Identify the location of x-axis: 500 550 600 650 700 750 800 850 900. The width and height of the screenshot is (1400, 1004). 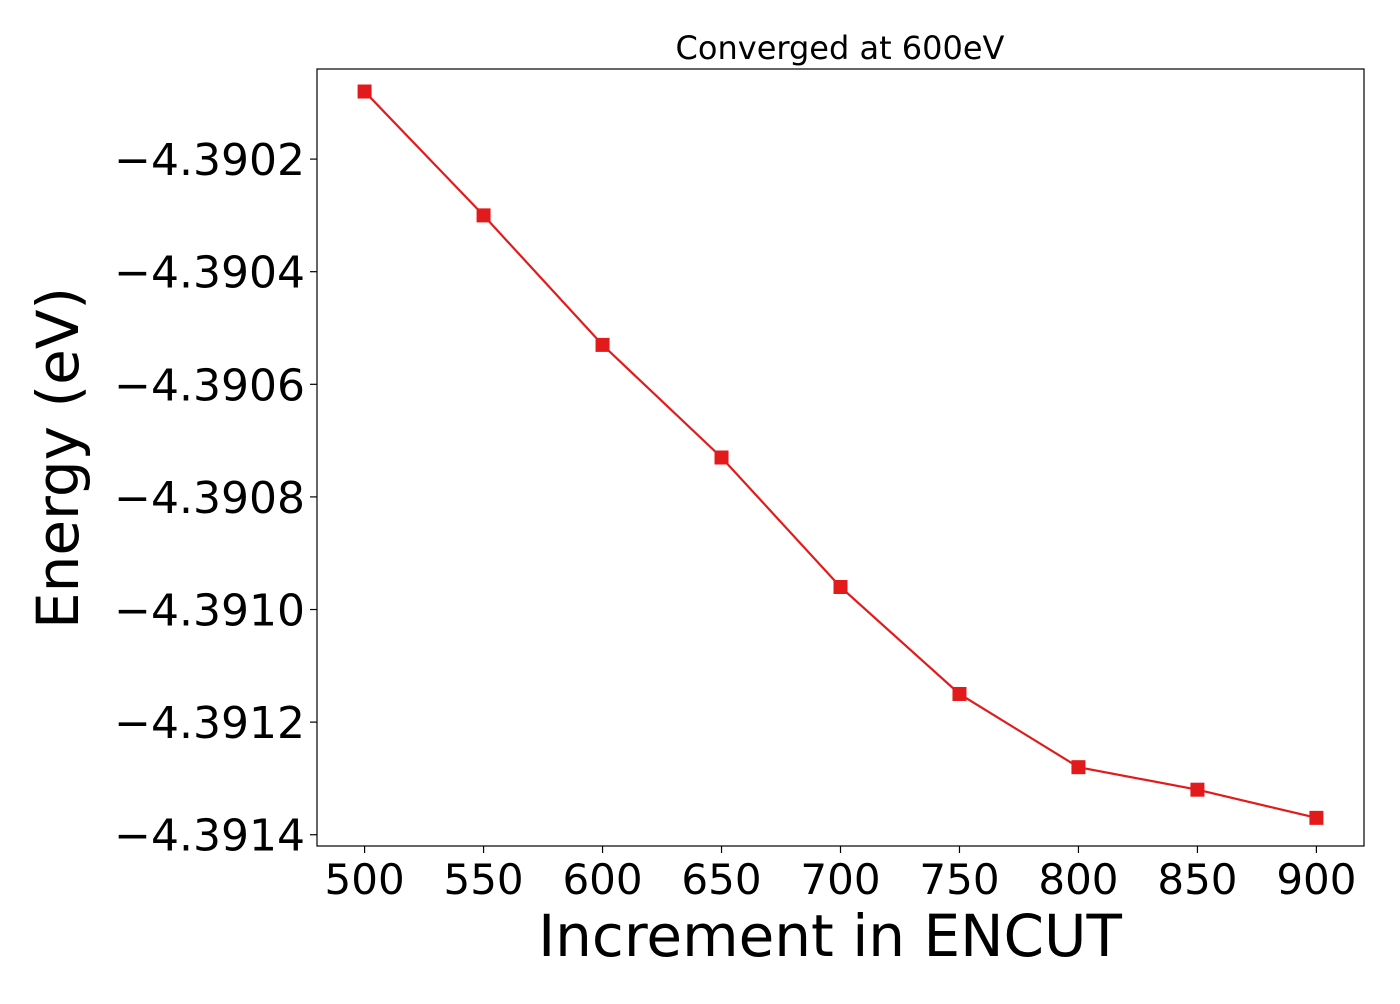
(840, 875).